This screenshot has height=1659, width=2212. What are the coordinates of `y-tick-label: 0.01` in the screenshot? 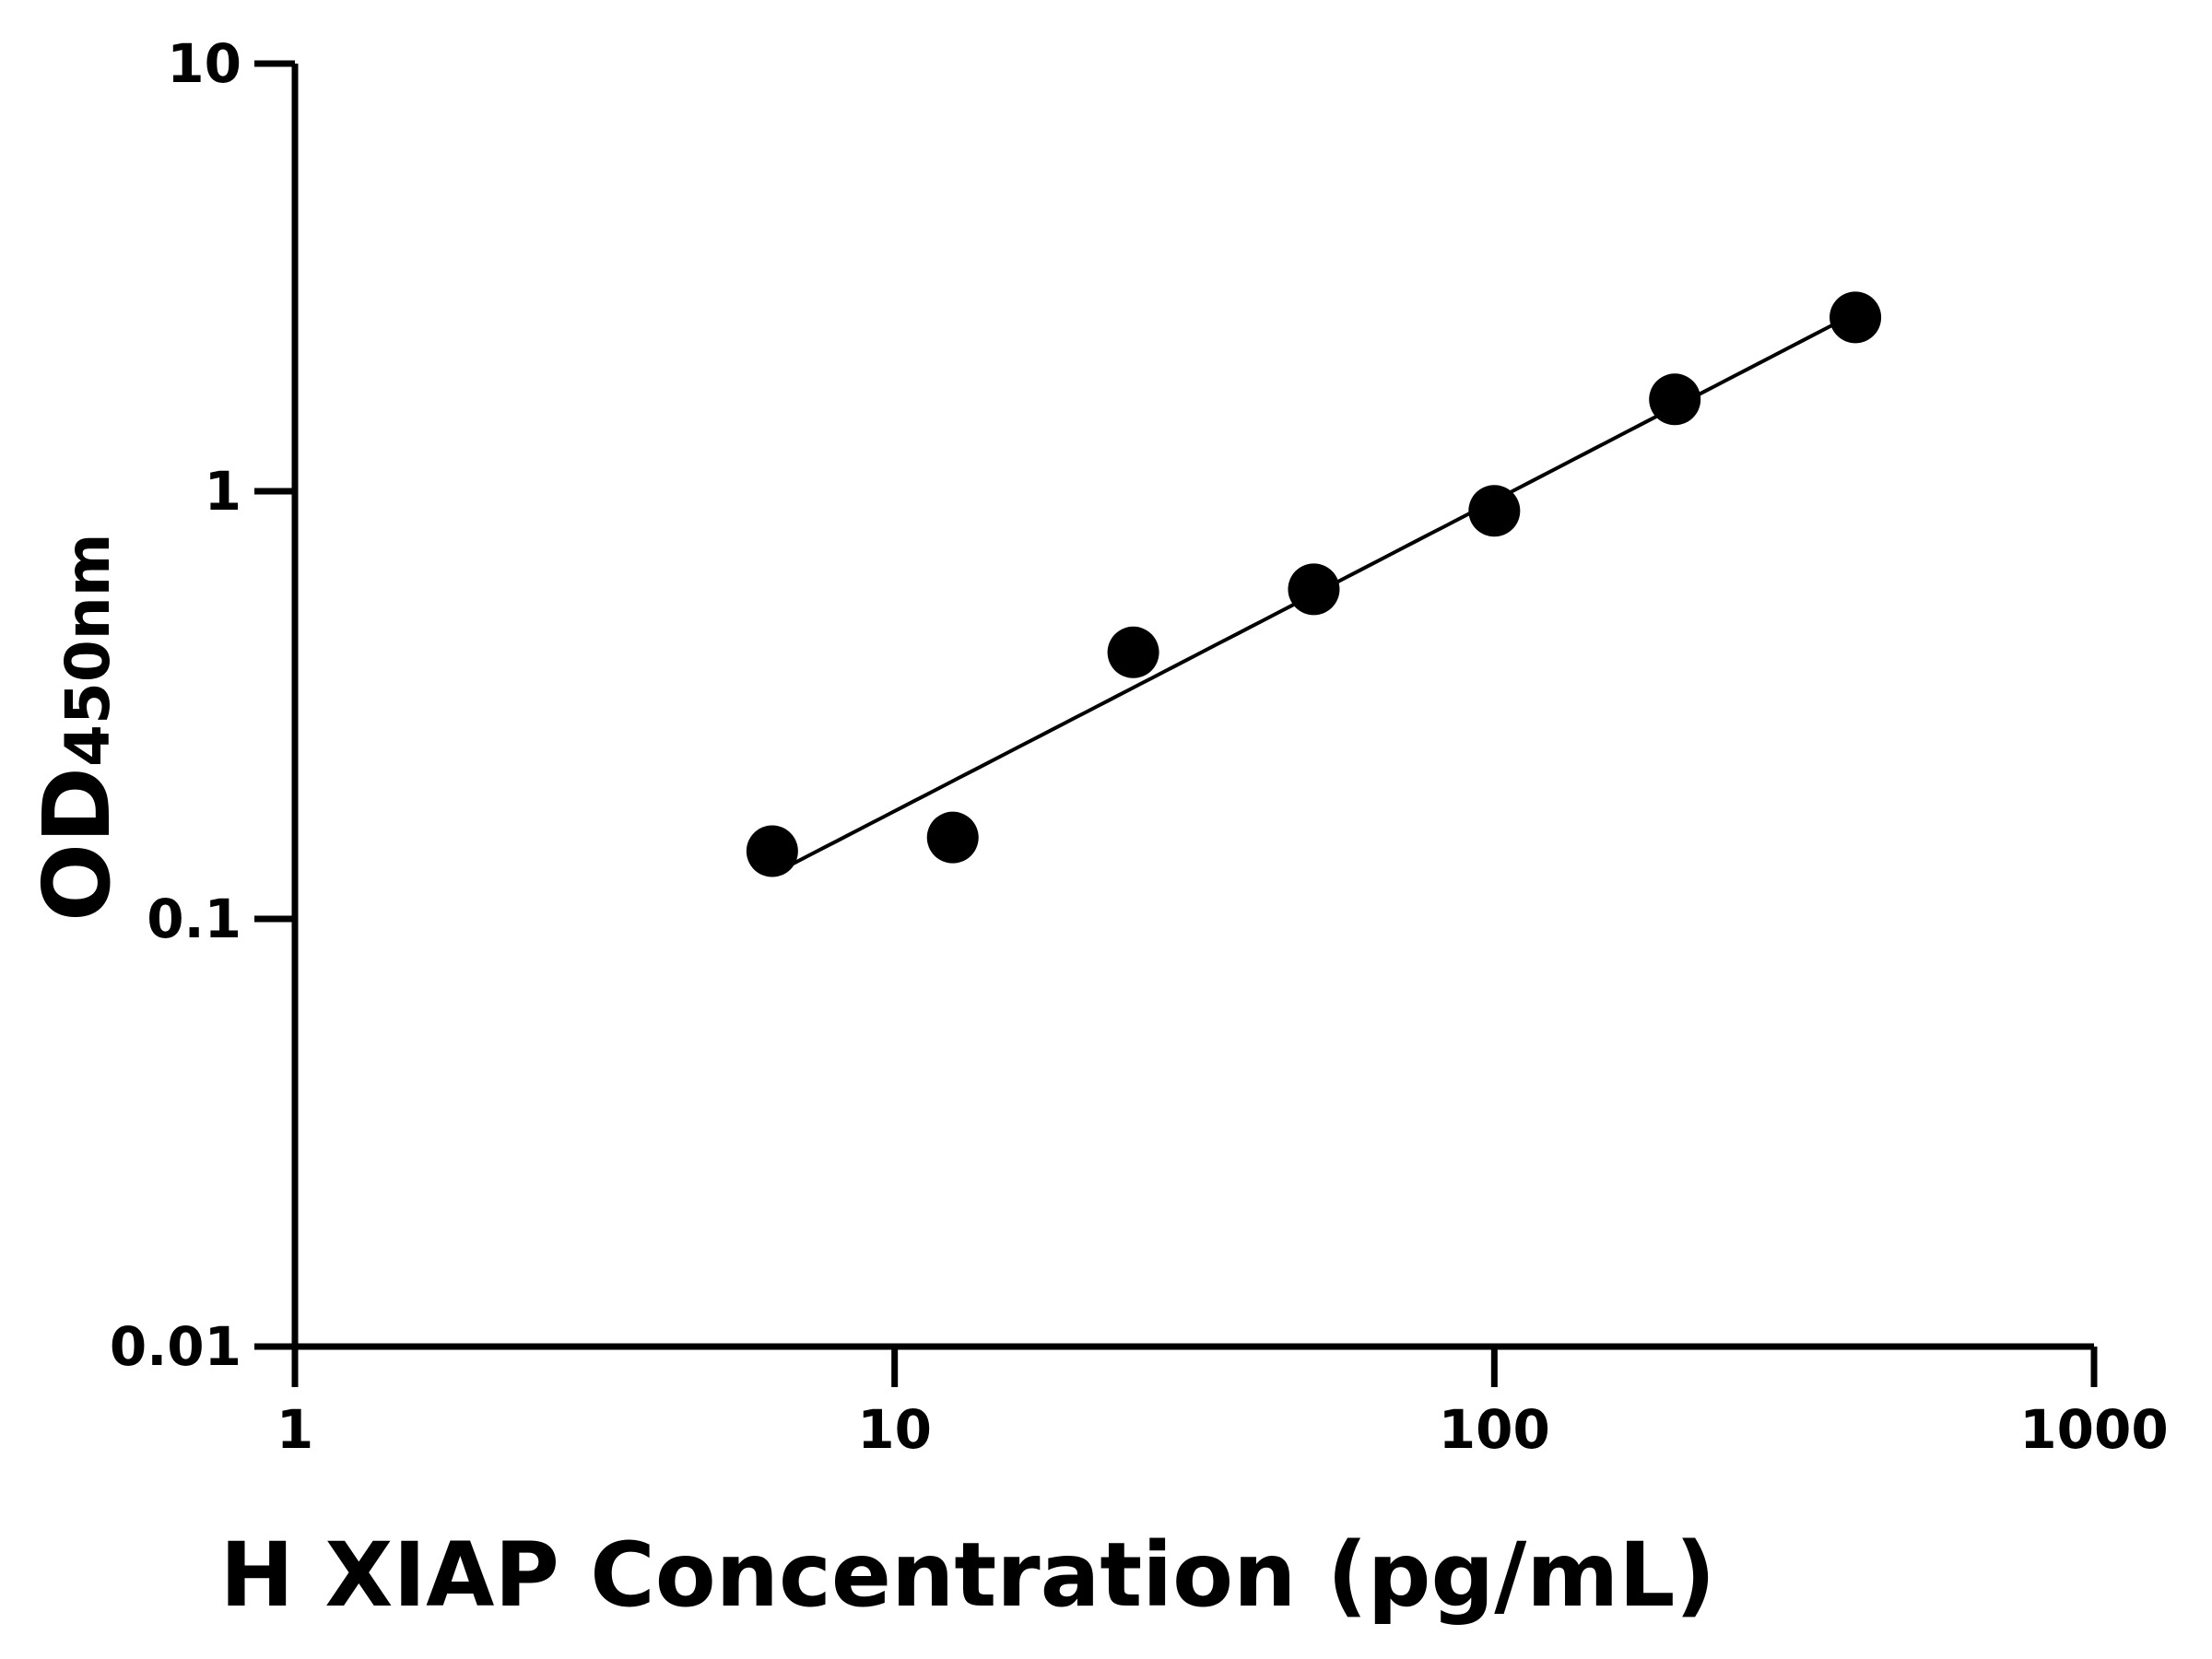 It's located at (175, 1346).